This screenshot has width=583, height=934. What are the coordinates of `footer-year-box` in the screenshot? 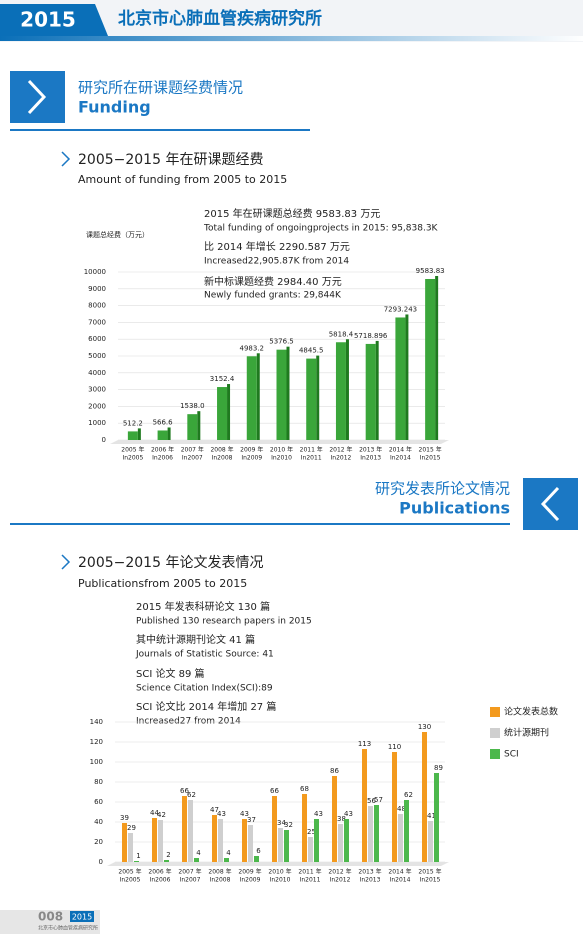 It's located at (82, 916).